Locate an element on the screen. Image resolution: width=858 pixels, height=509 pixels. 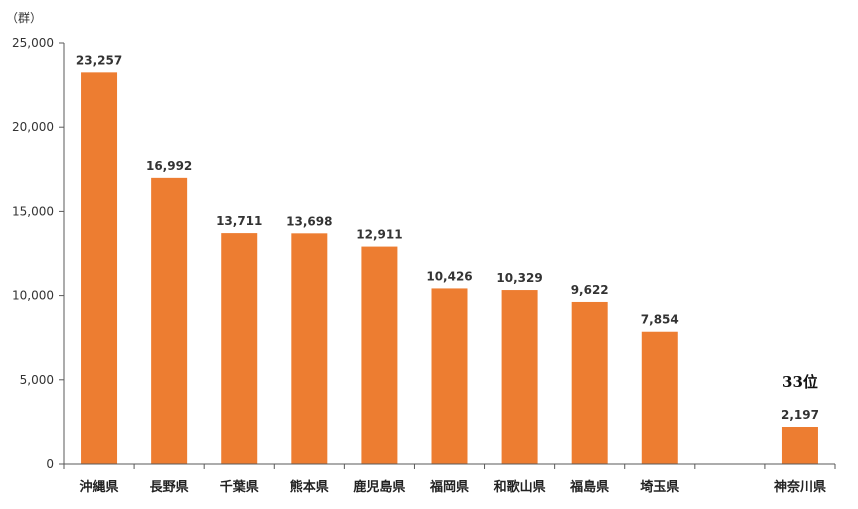
y-tick-label: 0 is located at coordinates (50, 464).